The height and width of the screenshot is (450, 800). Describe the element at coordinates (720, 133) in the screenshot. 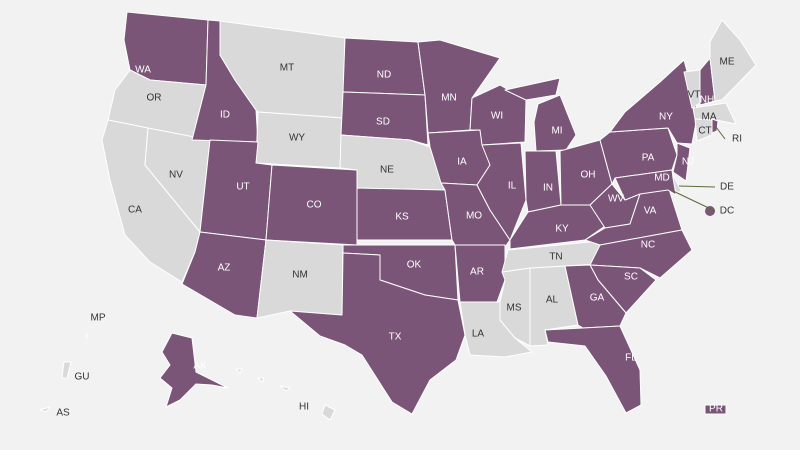

I see `leader-line-ri` at that location.